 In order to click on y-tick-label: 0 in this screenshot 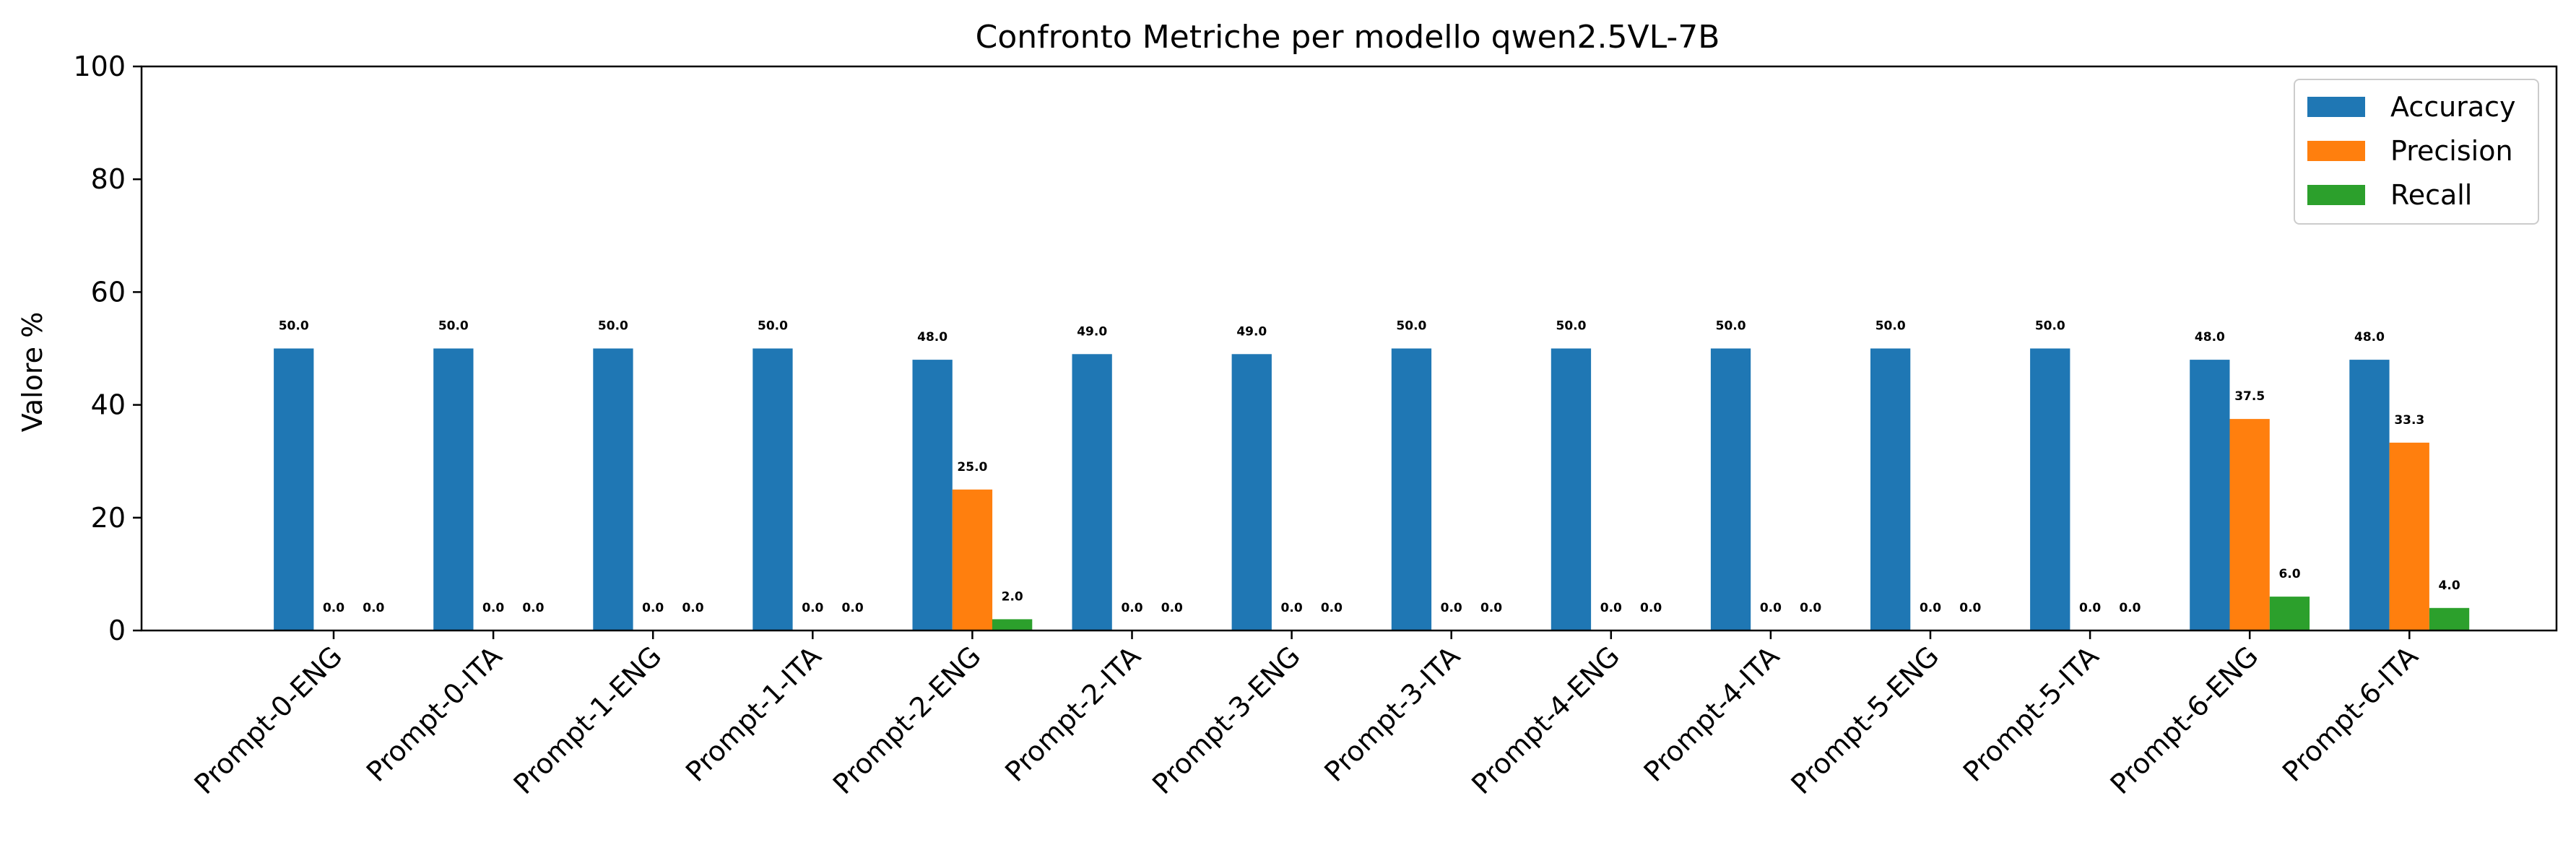, I will do `click(117, 630)`.